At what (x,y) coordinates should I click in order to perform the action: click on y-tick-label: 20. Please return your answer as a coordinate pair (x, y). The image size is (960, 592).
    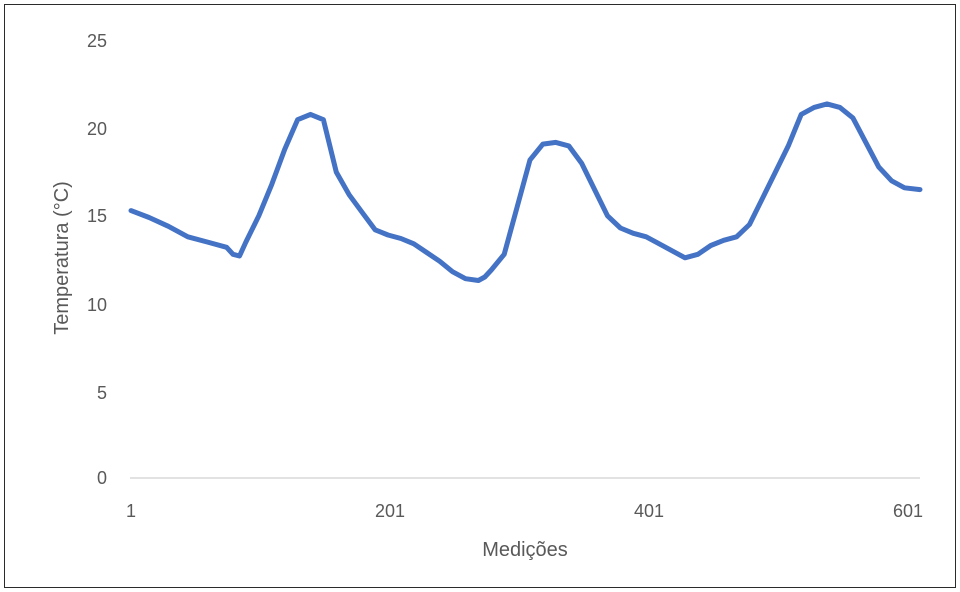
    Looking at the image, I should click on (97, 129).